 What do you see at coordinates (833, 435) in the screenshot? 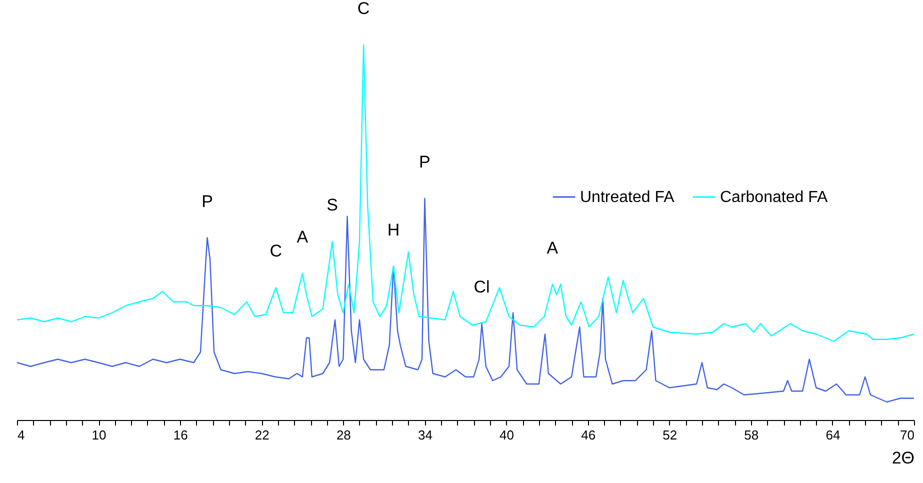
I see `x-tick-label: 64` at bounding box center [833, 435].